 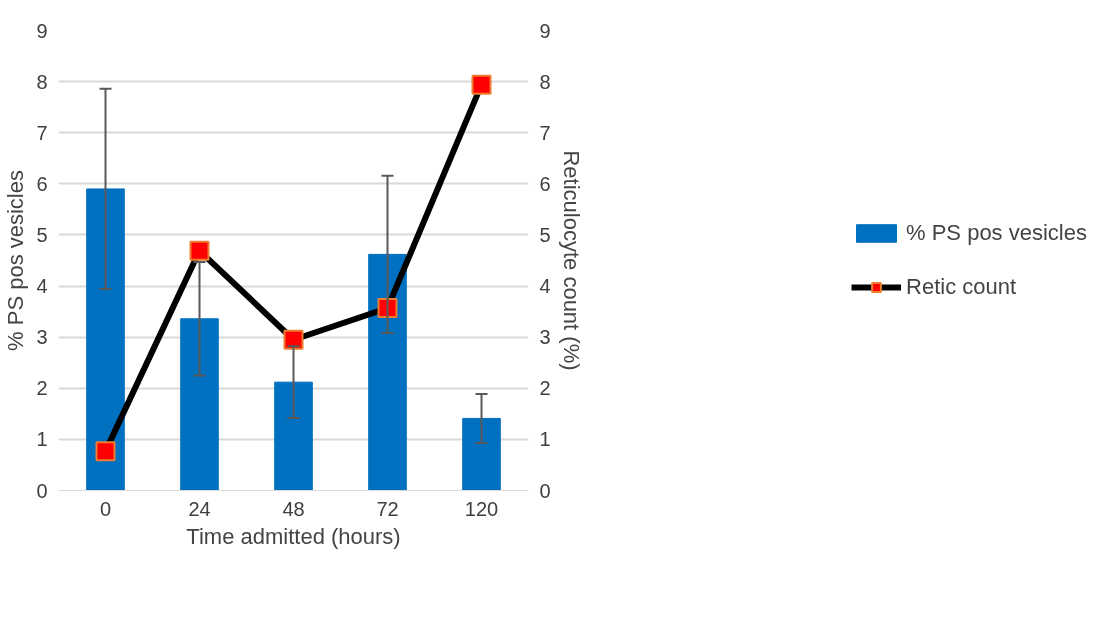 I want to click on y2-tick-label: 5, so click(x=545, y=234).